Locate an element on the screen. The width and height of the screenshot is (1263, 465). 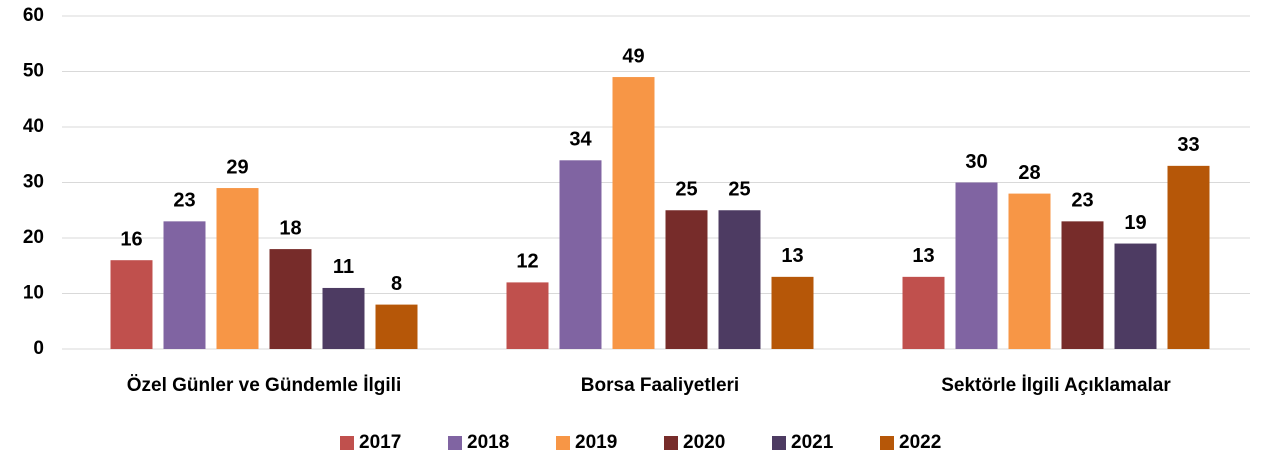
data-label: 28 is located at coordinates (1029, 173).